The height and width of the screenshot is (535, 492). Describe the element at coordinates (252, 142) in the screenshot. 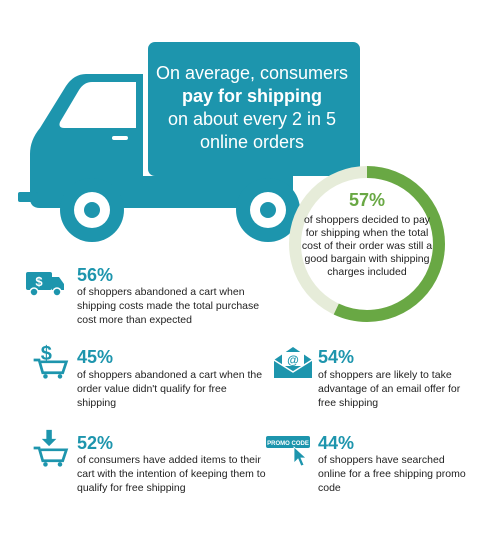

I see `headline-line-4: online orders` at that location.